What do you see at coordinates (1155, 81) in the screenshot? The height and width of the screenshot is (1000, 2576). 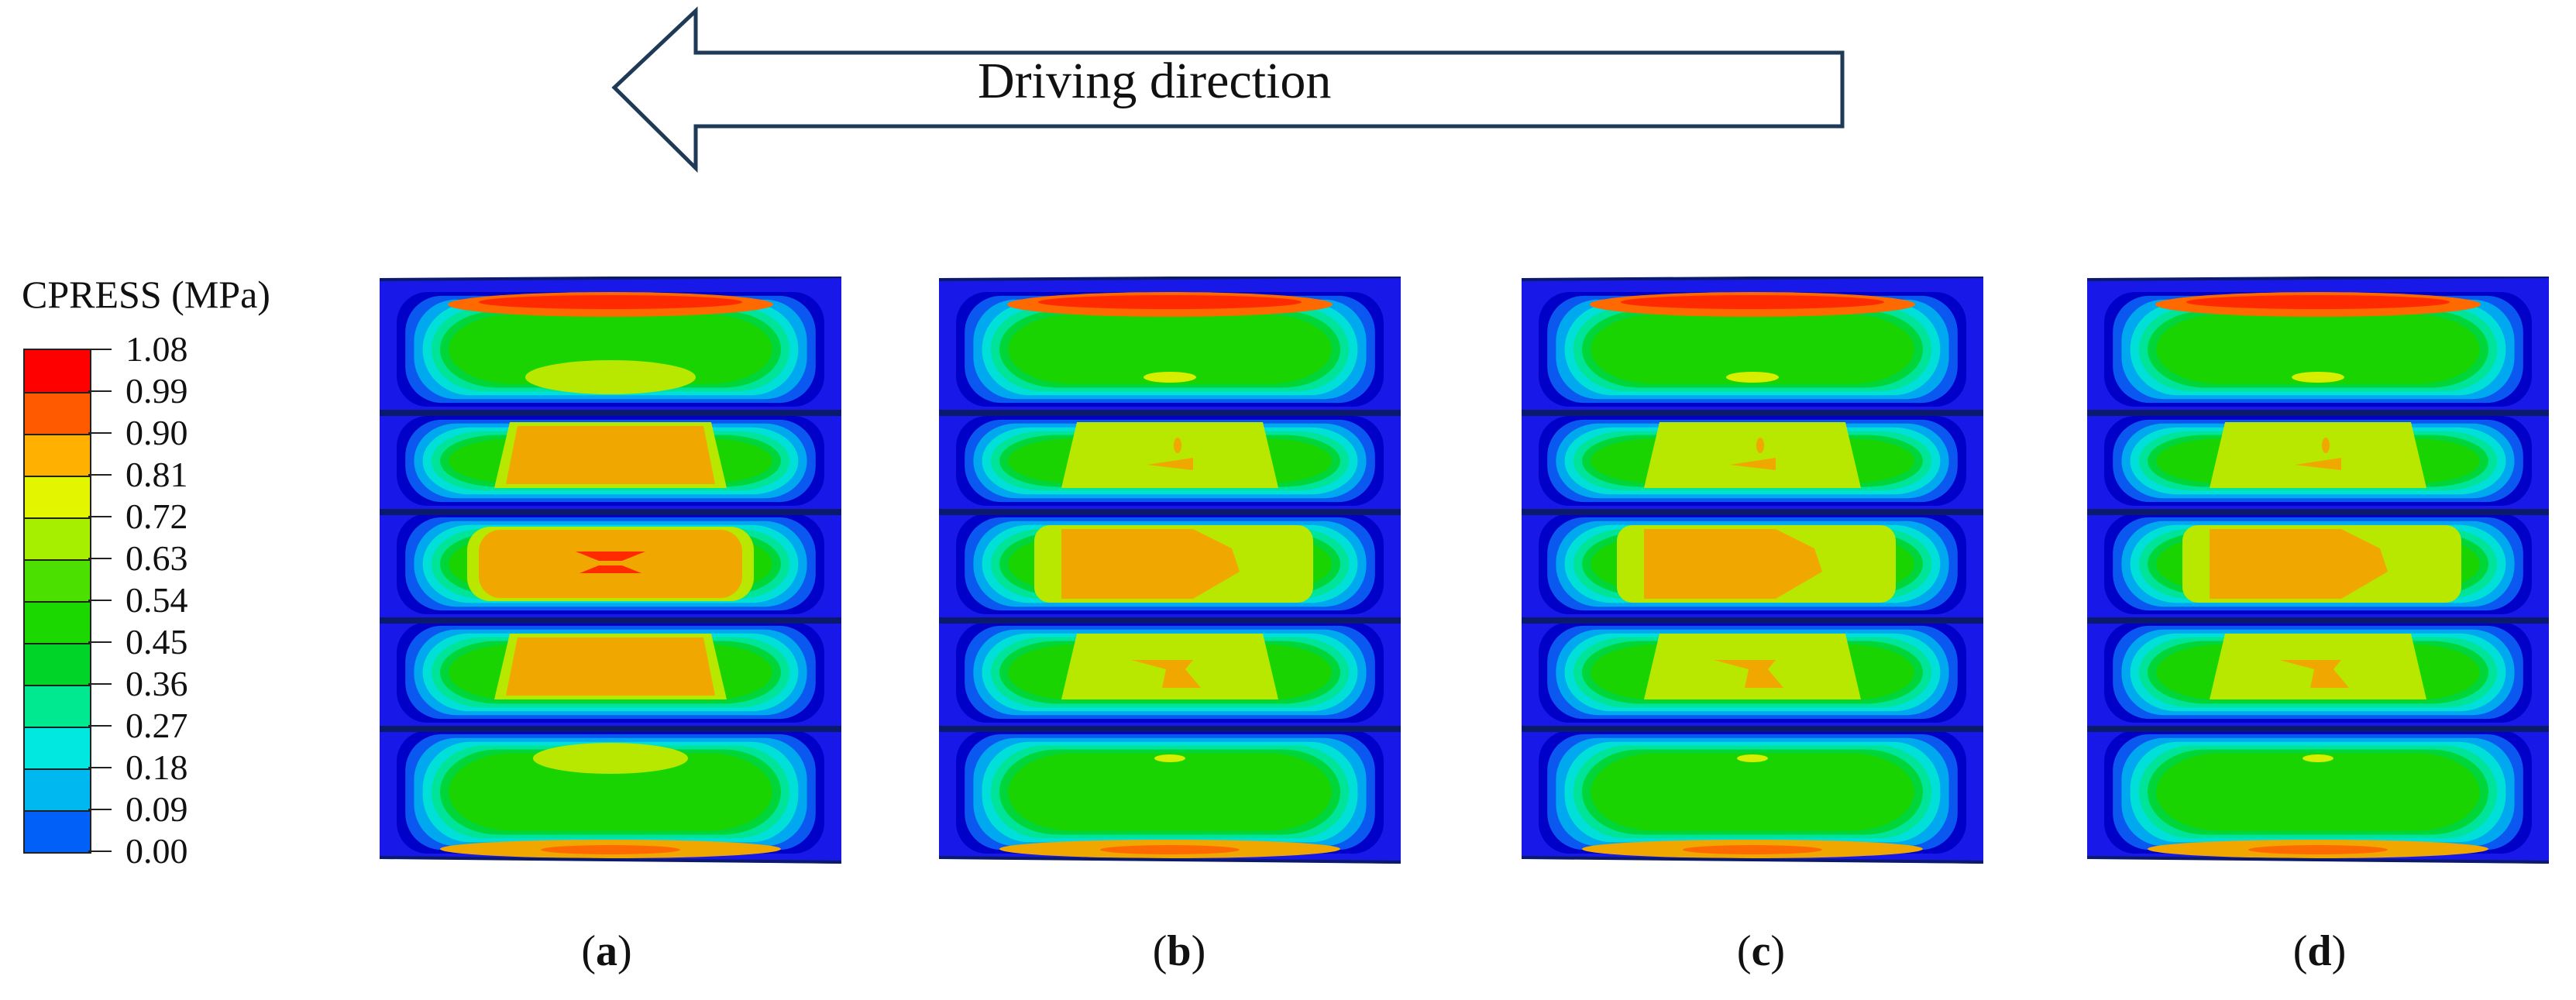 I see `driving-direction-label: Driving direction` at bounding box center [1155, 81].